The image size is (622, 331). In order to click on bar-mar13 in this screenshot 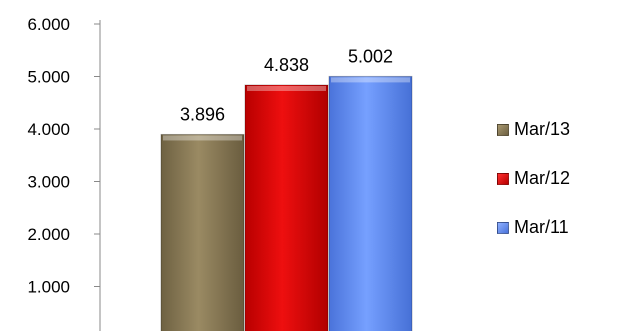, I will do `click(202, 232)`.